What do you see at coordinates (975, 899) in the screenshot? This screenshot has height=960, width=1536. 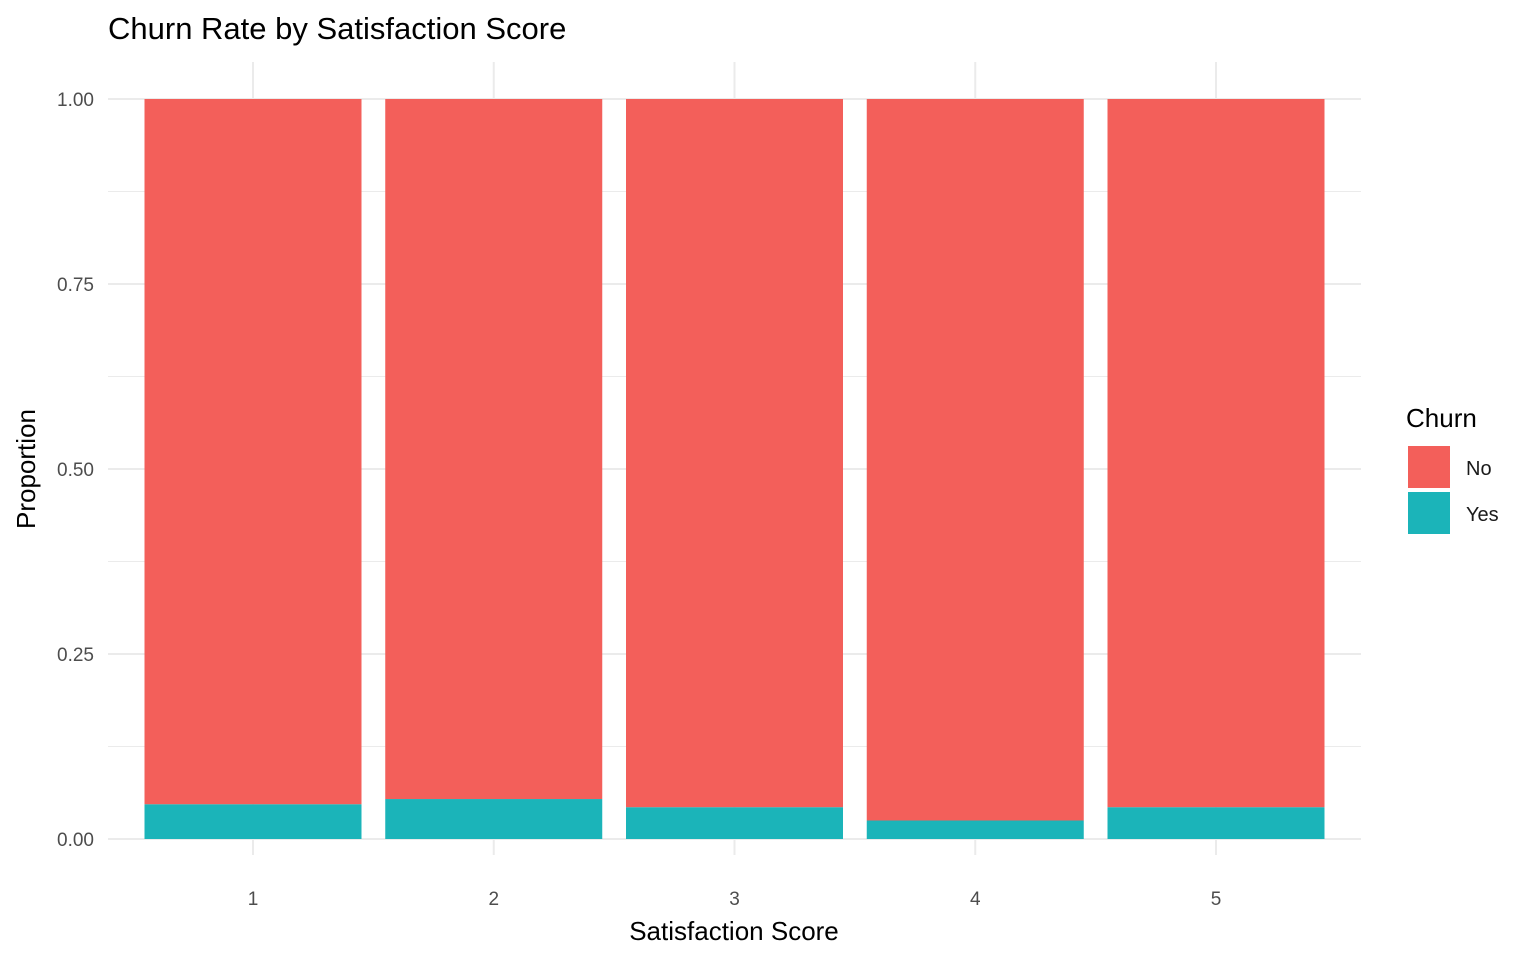 I see `x-tick-label: 4` at bounding box center [975, 899].